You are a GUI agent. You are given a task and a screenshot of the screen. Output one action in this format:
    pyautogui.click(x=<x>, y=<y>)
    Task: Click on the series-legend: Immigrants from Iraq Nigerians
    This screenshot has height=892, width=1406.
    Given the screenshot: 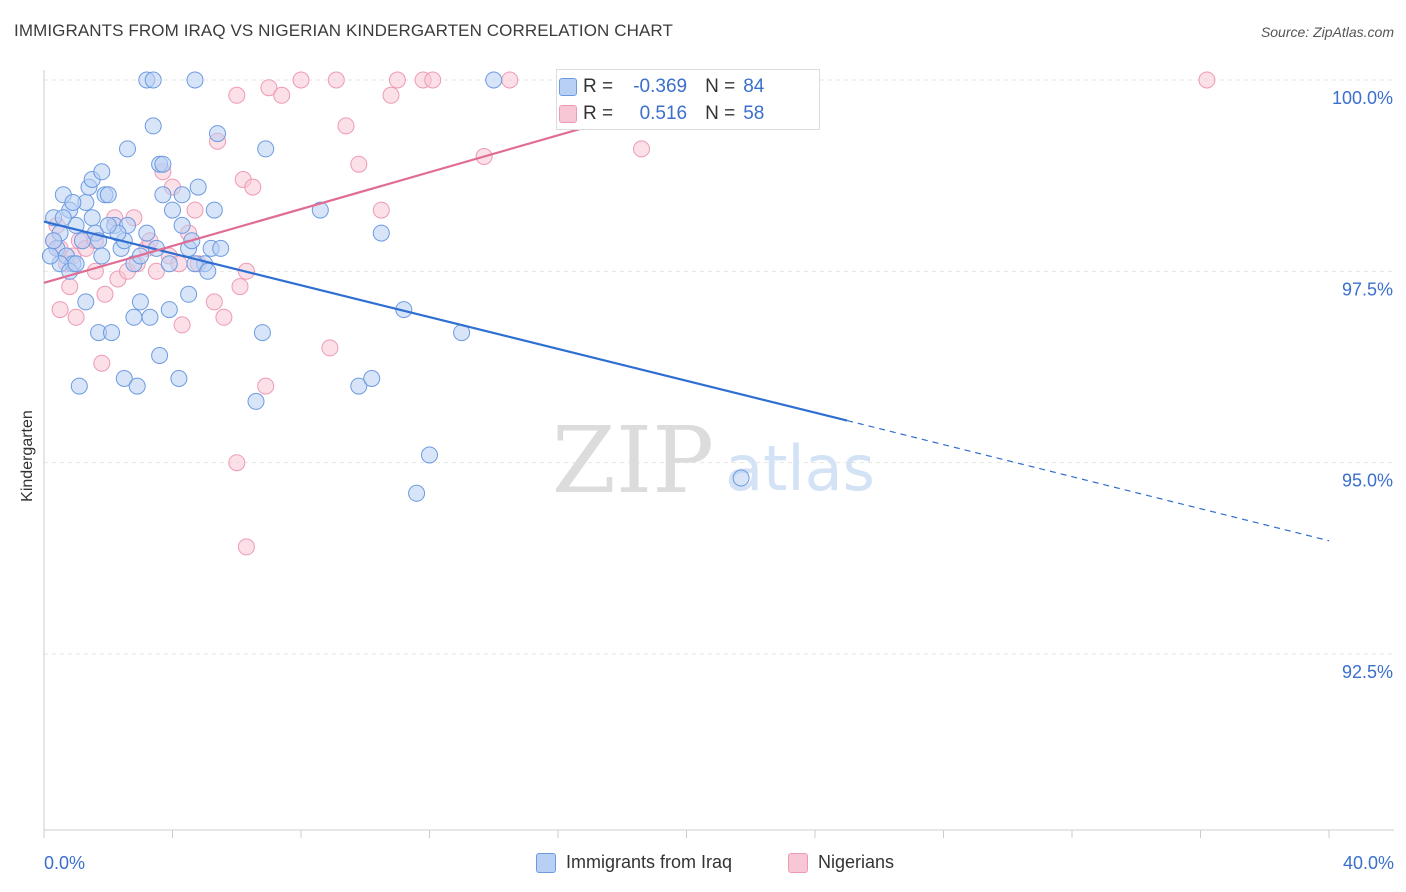 What is the action you would take?
    pyautogui.click(x=703, y=864)
    